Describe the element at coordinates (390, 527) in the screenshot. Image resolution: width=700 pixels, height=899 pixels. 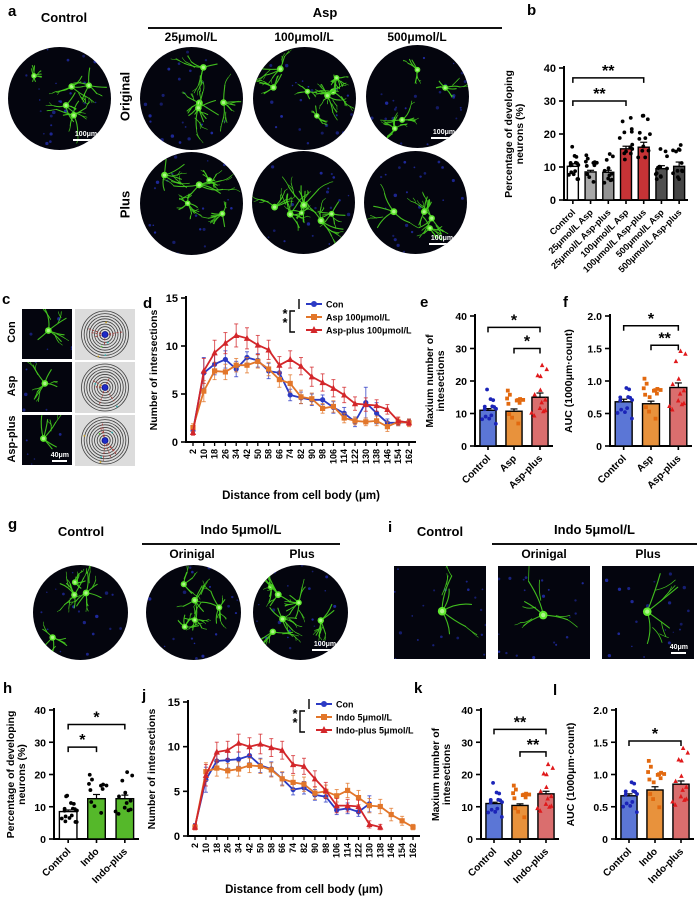
I see `panel-i-tag: i` at that location.